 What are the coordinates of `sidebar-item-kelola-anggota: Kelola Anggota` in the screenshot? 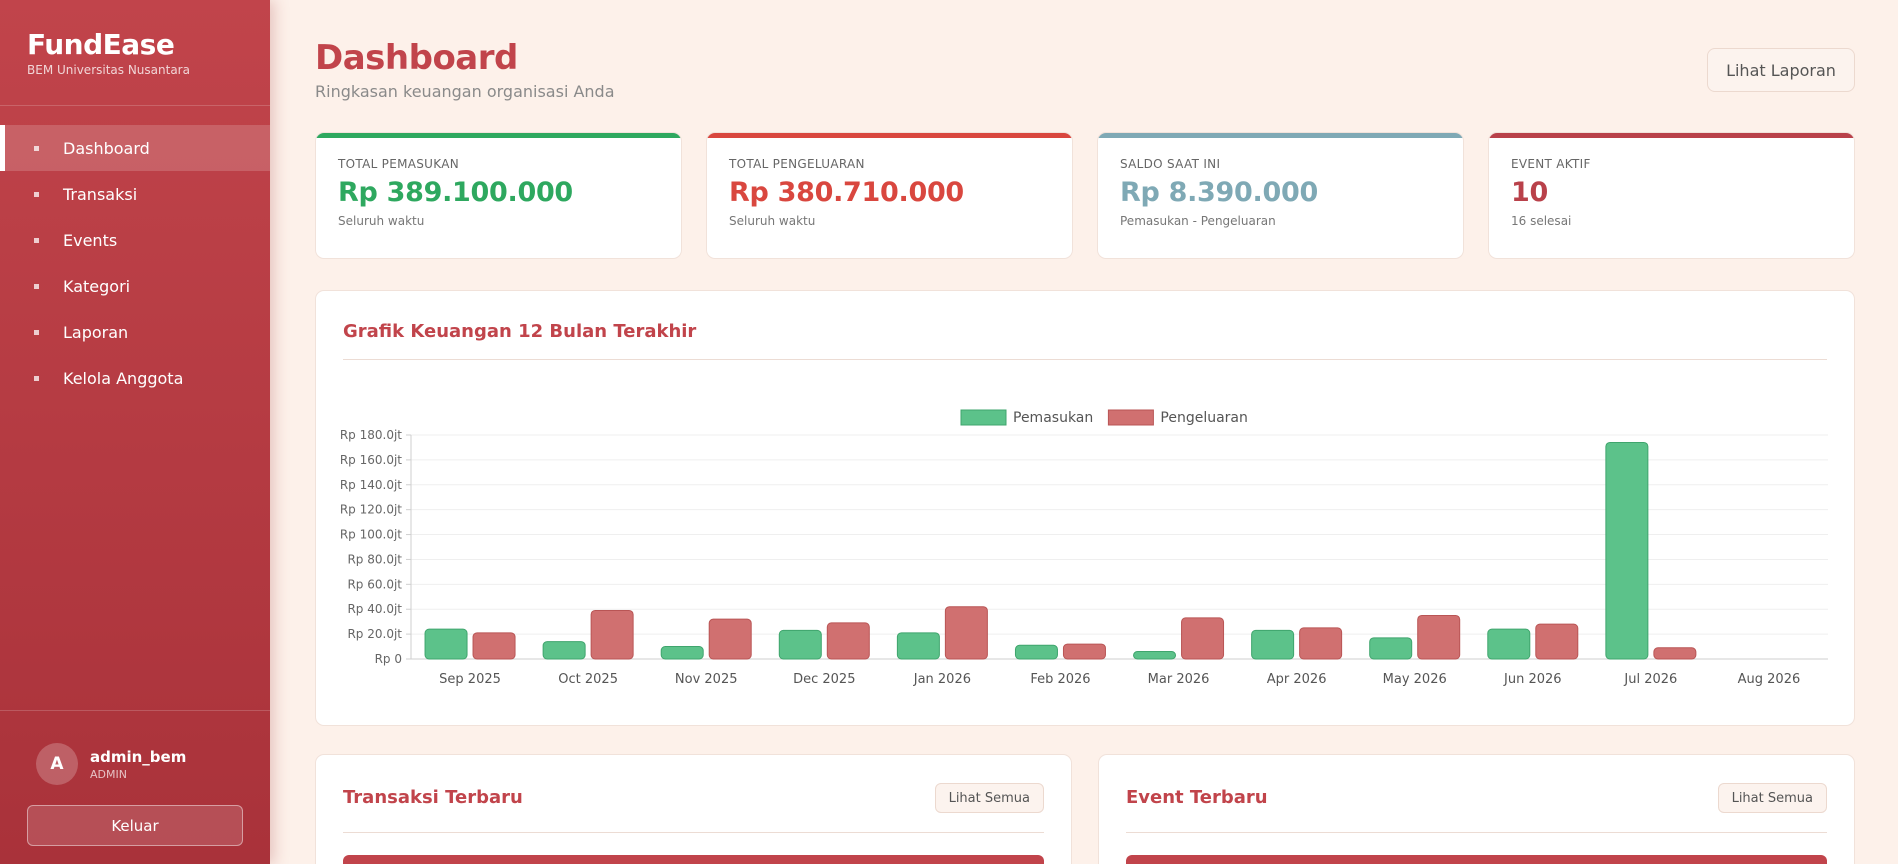 It's located at (135, 378).